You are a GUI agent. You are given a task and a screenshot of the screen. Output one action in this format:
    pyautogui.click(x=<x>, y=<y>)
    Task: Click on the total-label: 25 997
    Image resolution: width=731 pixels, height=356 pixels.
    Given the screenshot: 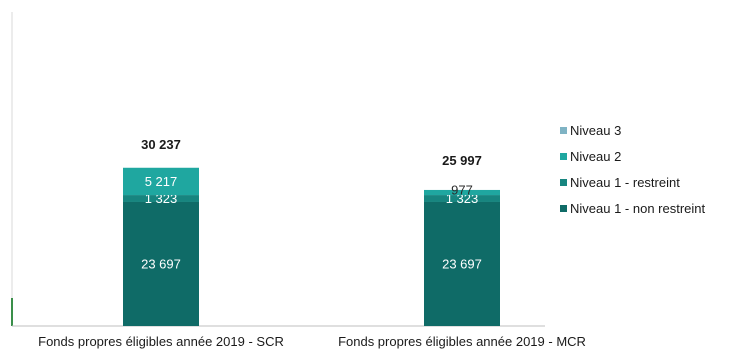 What is the action you would take?
    pyautogui.click(x=462, y=160)
    